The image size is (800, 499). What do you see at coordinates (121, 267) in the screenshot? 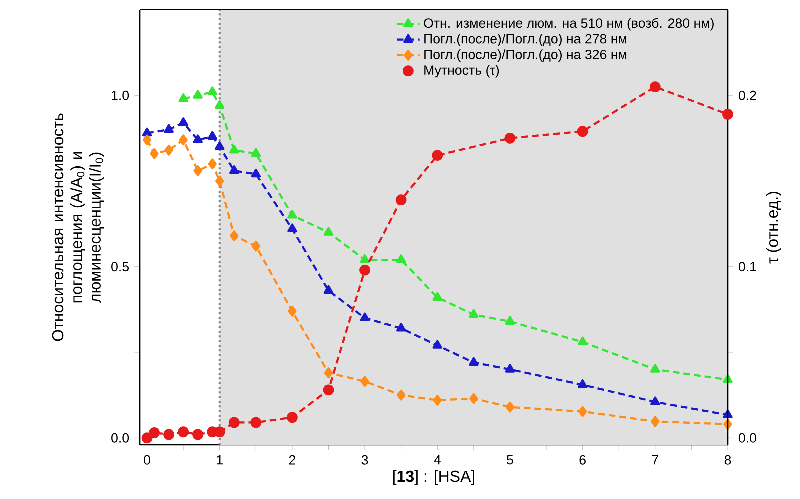
I see `y-tick-label: 0.5` at bounding box center [121, 267].